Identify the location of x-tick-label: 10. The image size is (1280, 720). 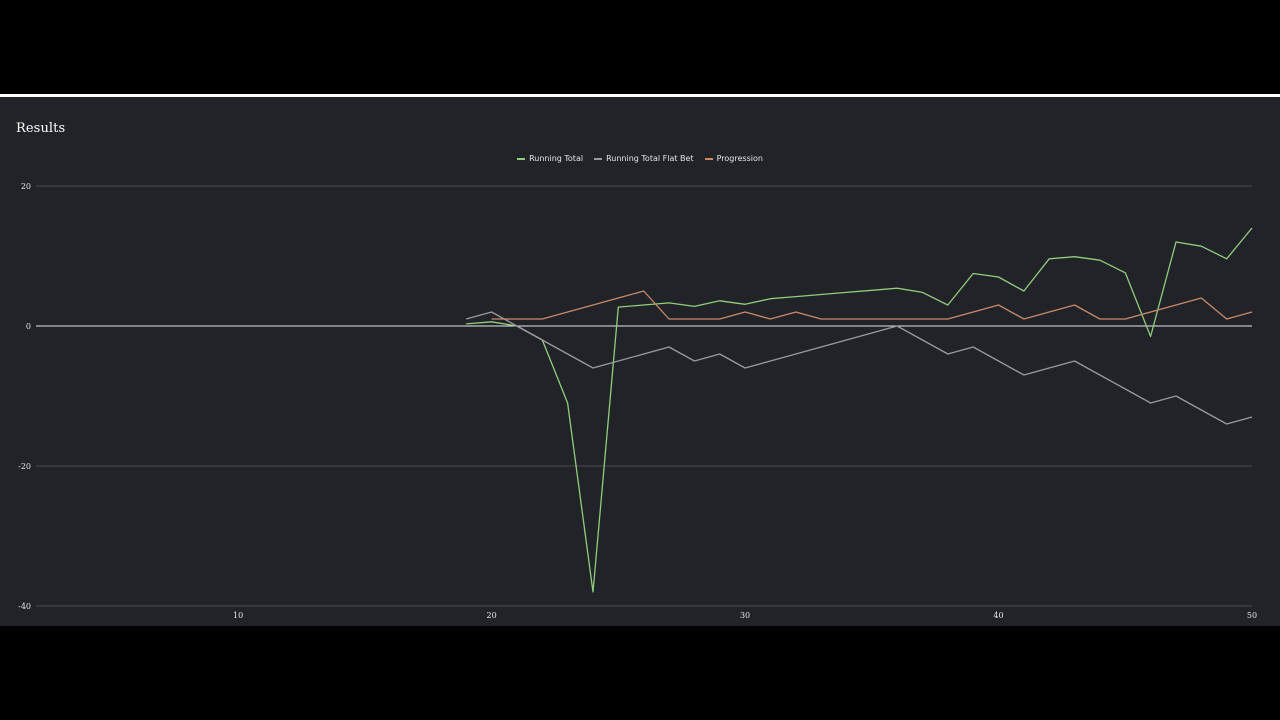
(238, 615).